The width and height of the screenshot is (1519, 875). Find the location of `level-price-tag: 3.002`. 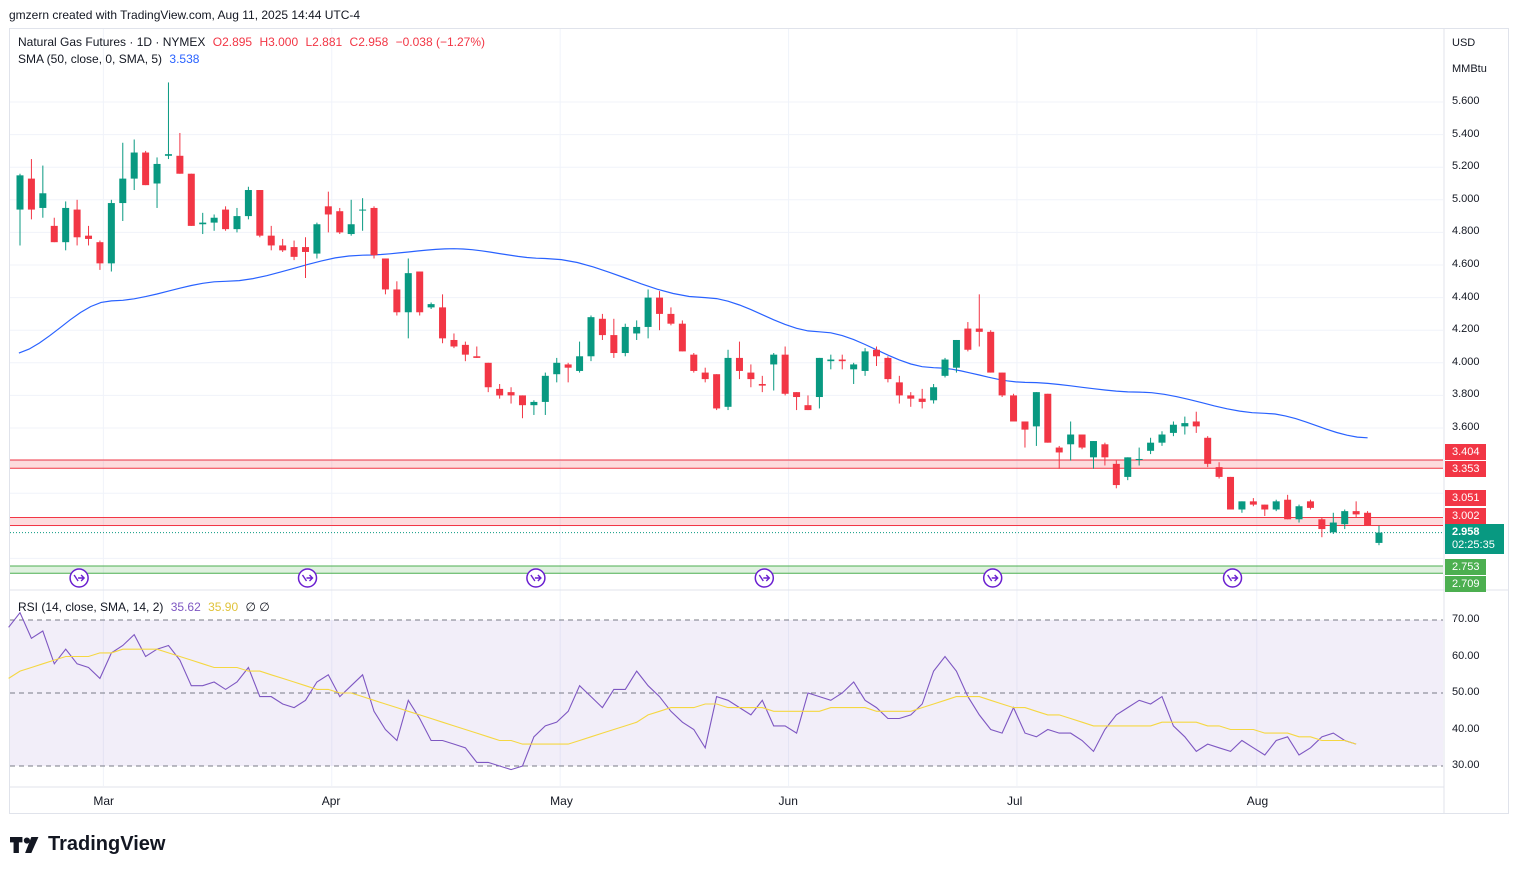

level-price-tag: 3.002 is located at coordinates (1465, 516).